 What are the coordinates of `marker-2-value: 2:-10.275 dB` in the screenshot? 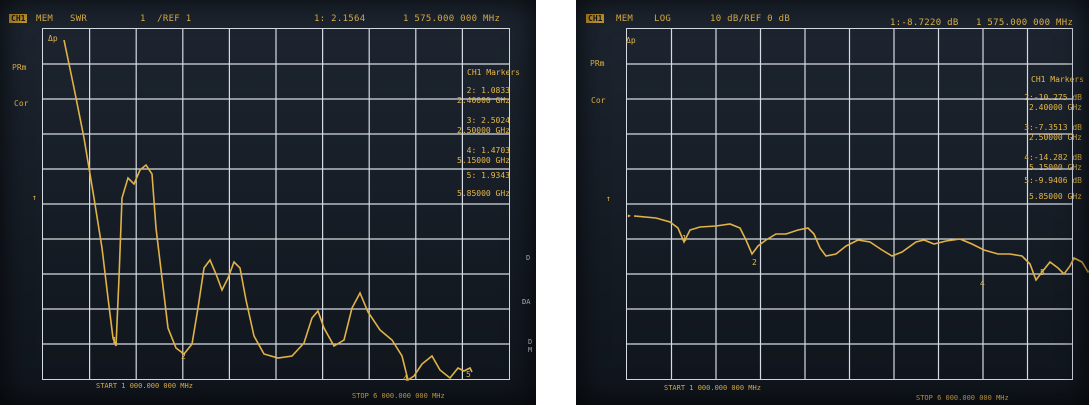 It's located at (1053, 97).